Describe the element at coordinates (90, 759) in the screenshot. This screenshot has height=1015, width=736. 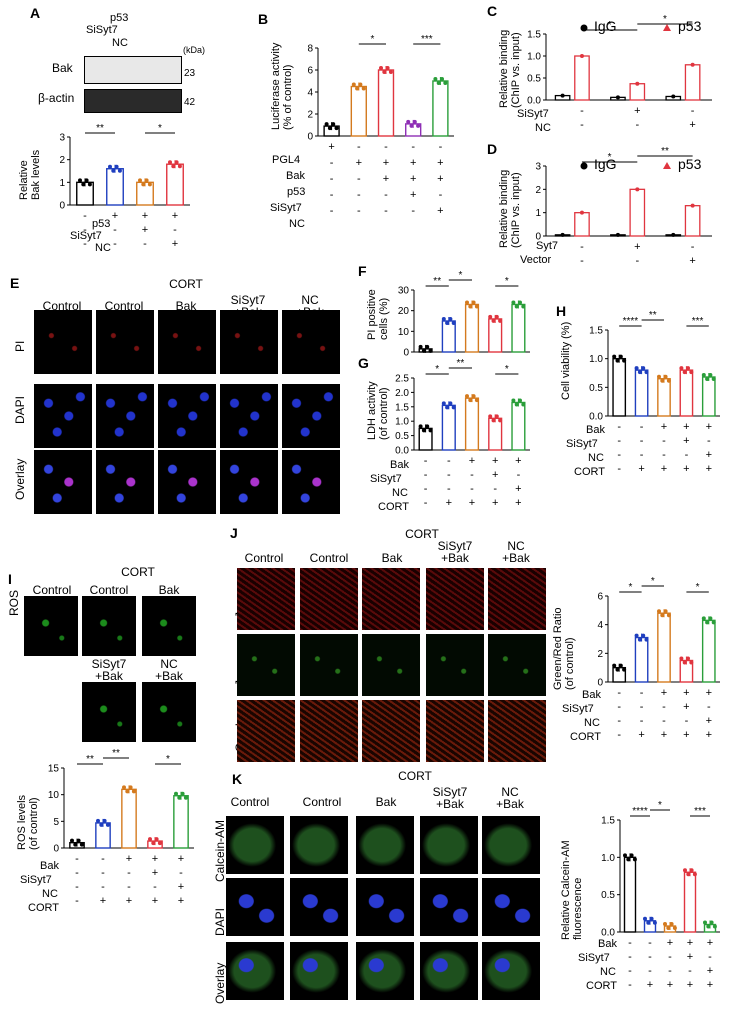
I see `i-sig-label-0: **` at that location.